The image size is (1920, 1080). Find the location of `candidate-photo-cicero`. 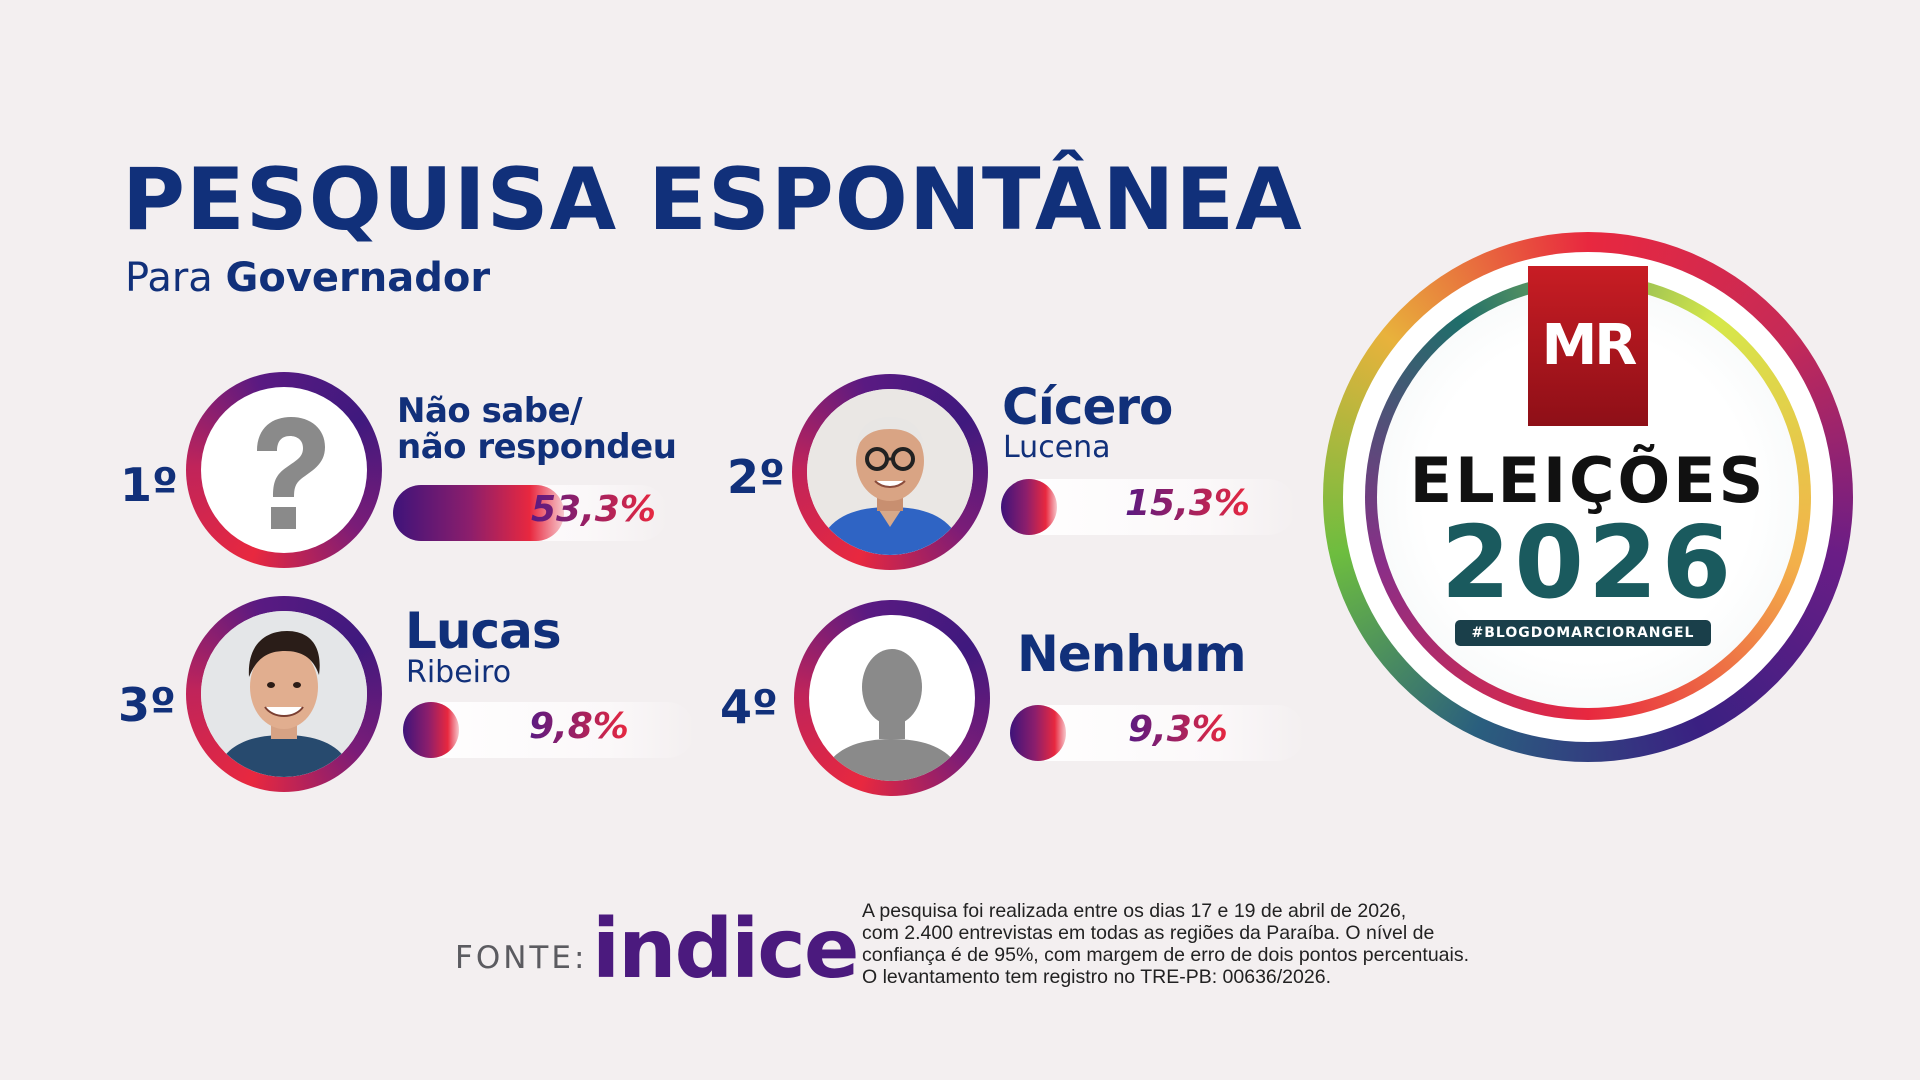

candidate-photo-cicero is located at coordinates (890, 472).